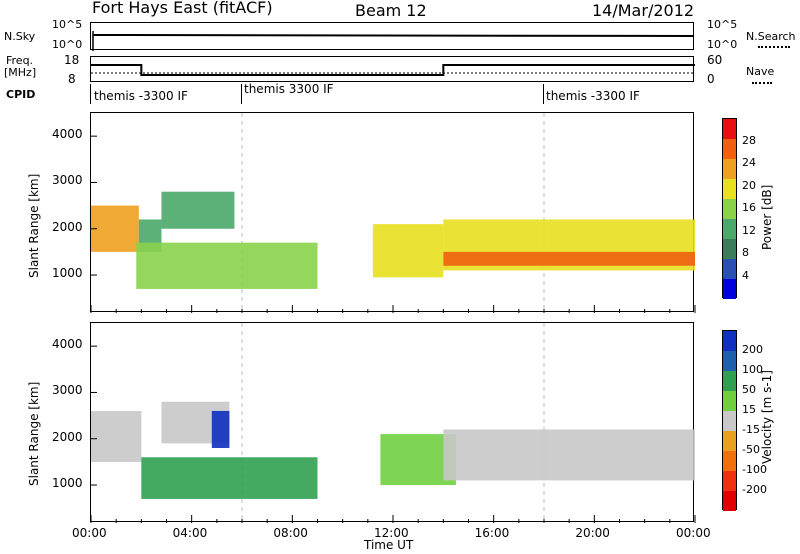 This screenshot has width=800, height=554. I want to click on beam-label: Beam 12, so click(391, 10).